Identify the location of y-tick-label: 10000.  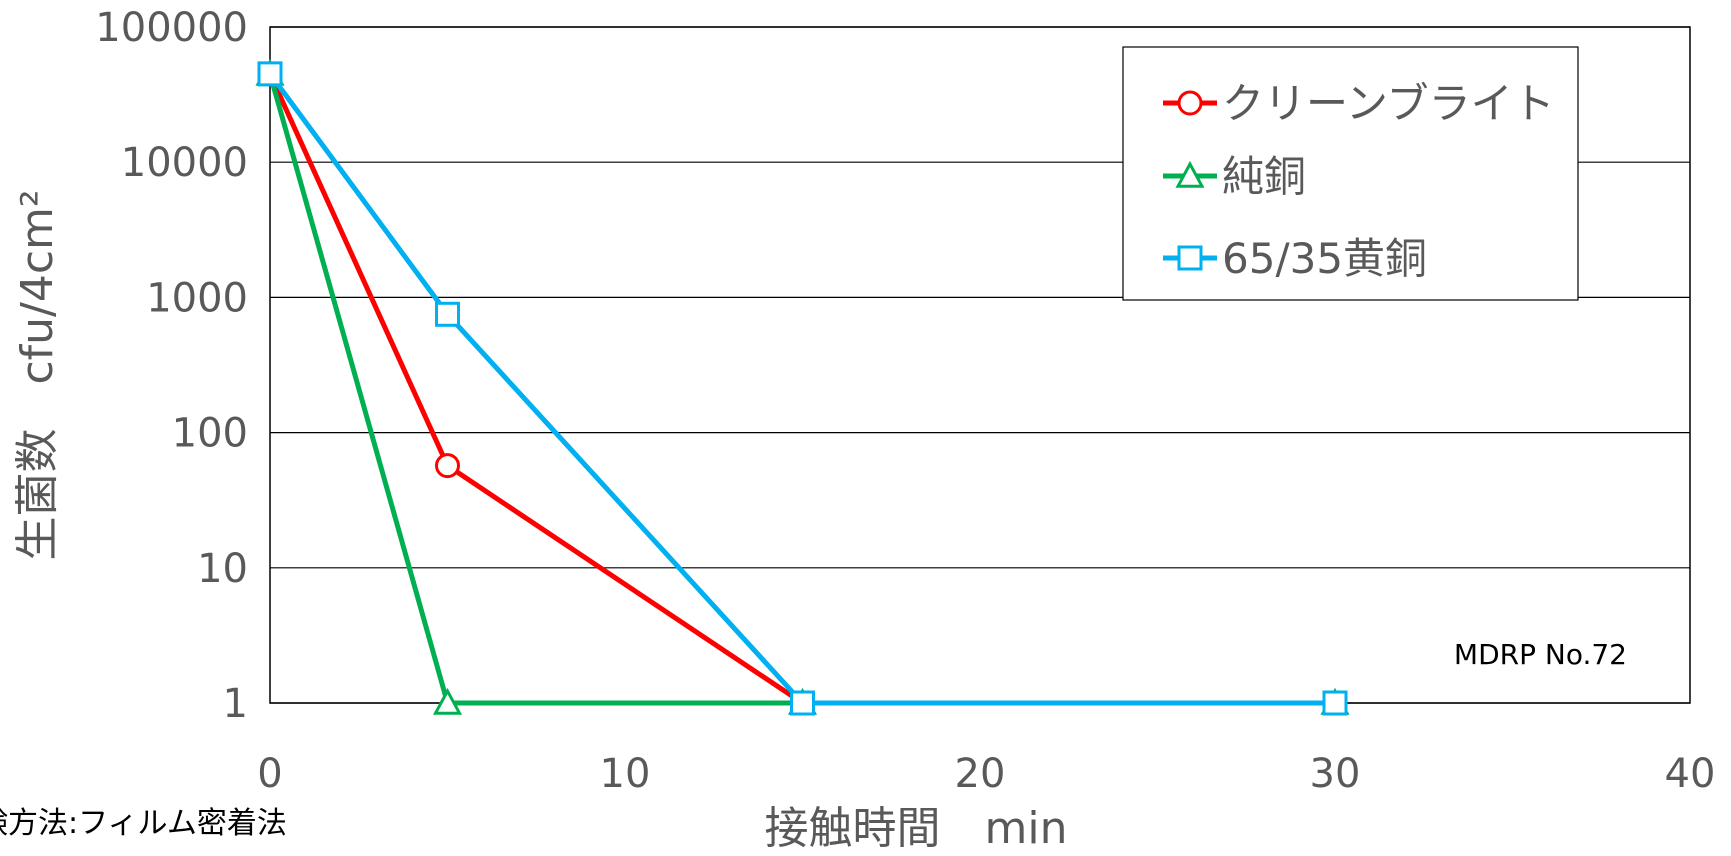
(184, 163).